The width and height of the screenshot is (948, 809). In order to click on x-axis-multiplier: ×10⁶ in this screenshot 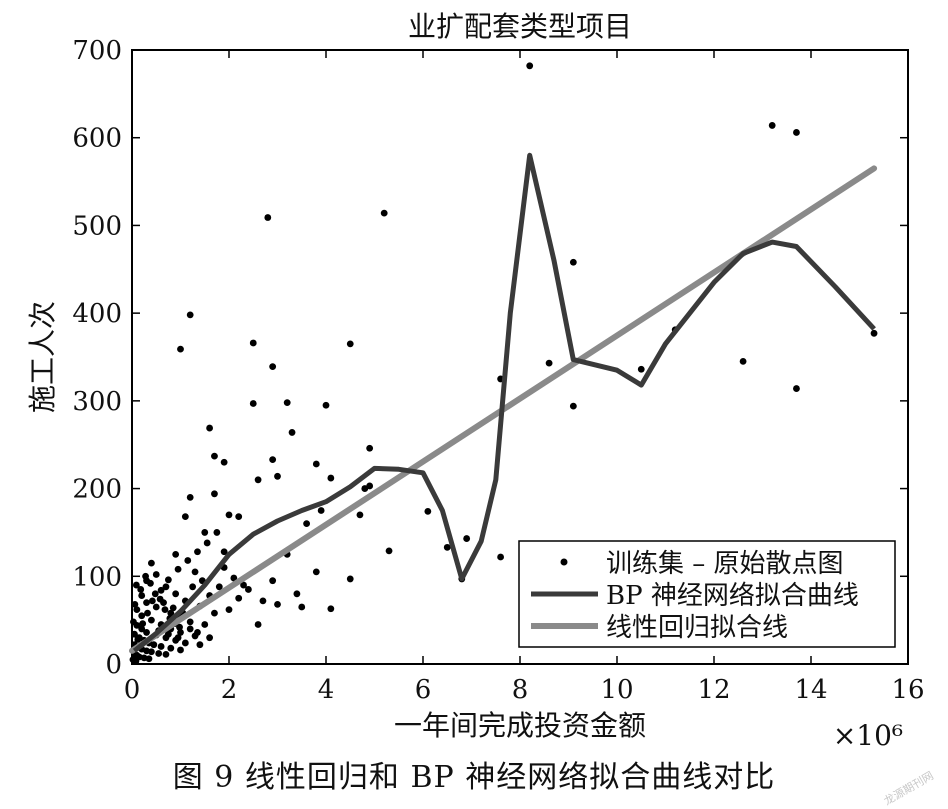, I will do `click(868, 734)`.